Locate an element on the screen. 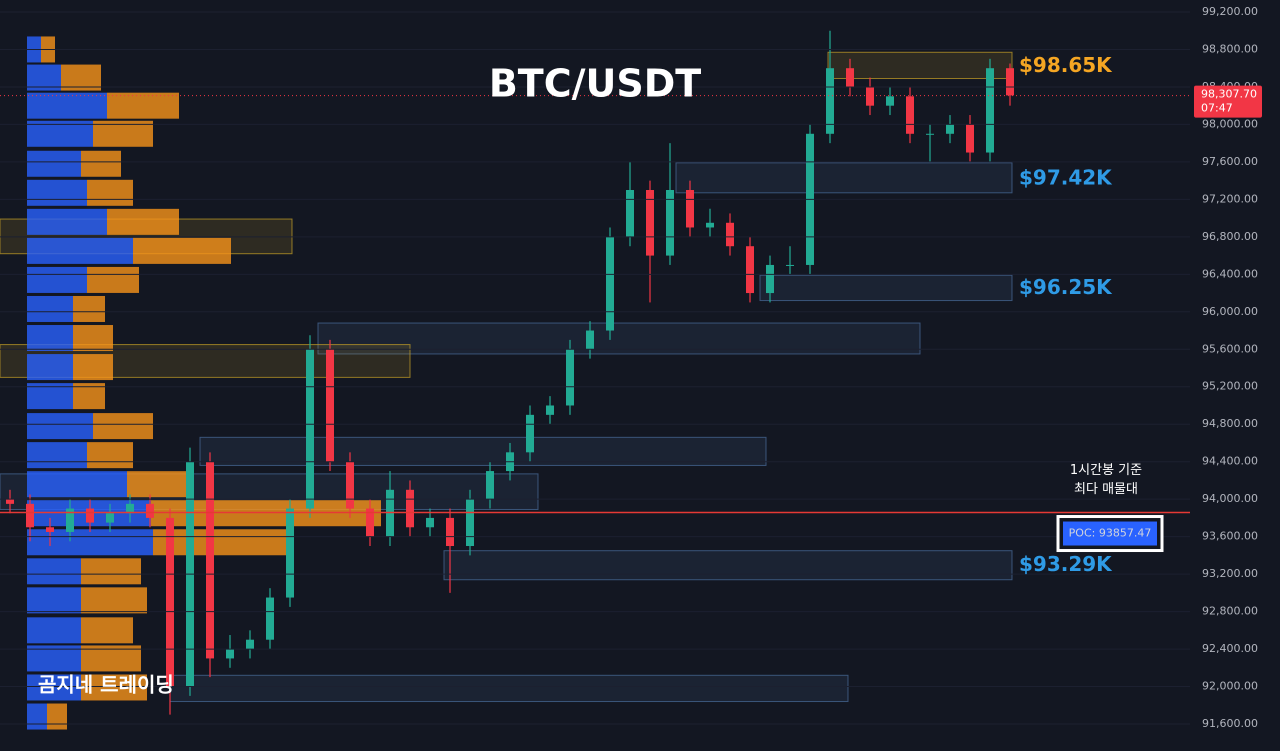 The height and width of the screenshot is (751, 1280). watermark: 곰지네 트레이딩 is located at coordinates (106, 685).